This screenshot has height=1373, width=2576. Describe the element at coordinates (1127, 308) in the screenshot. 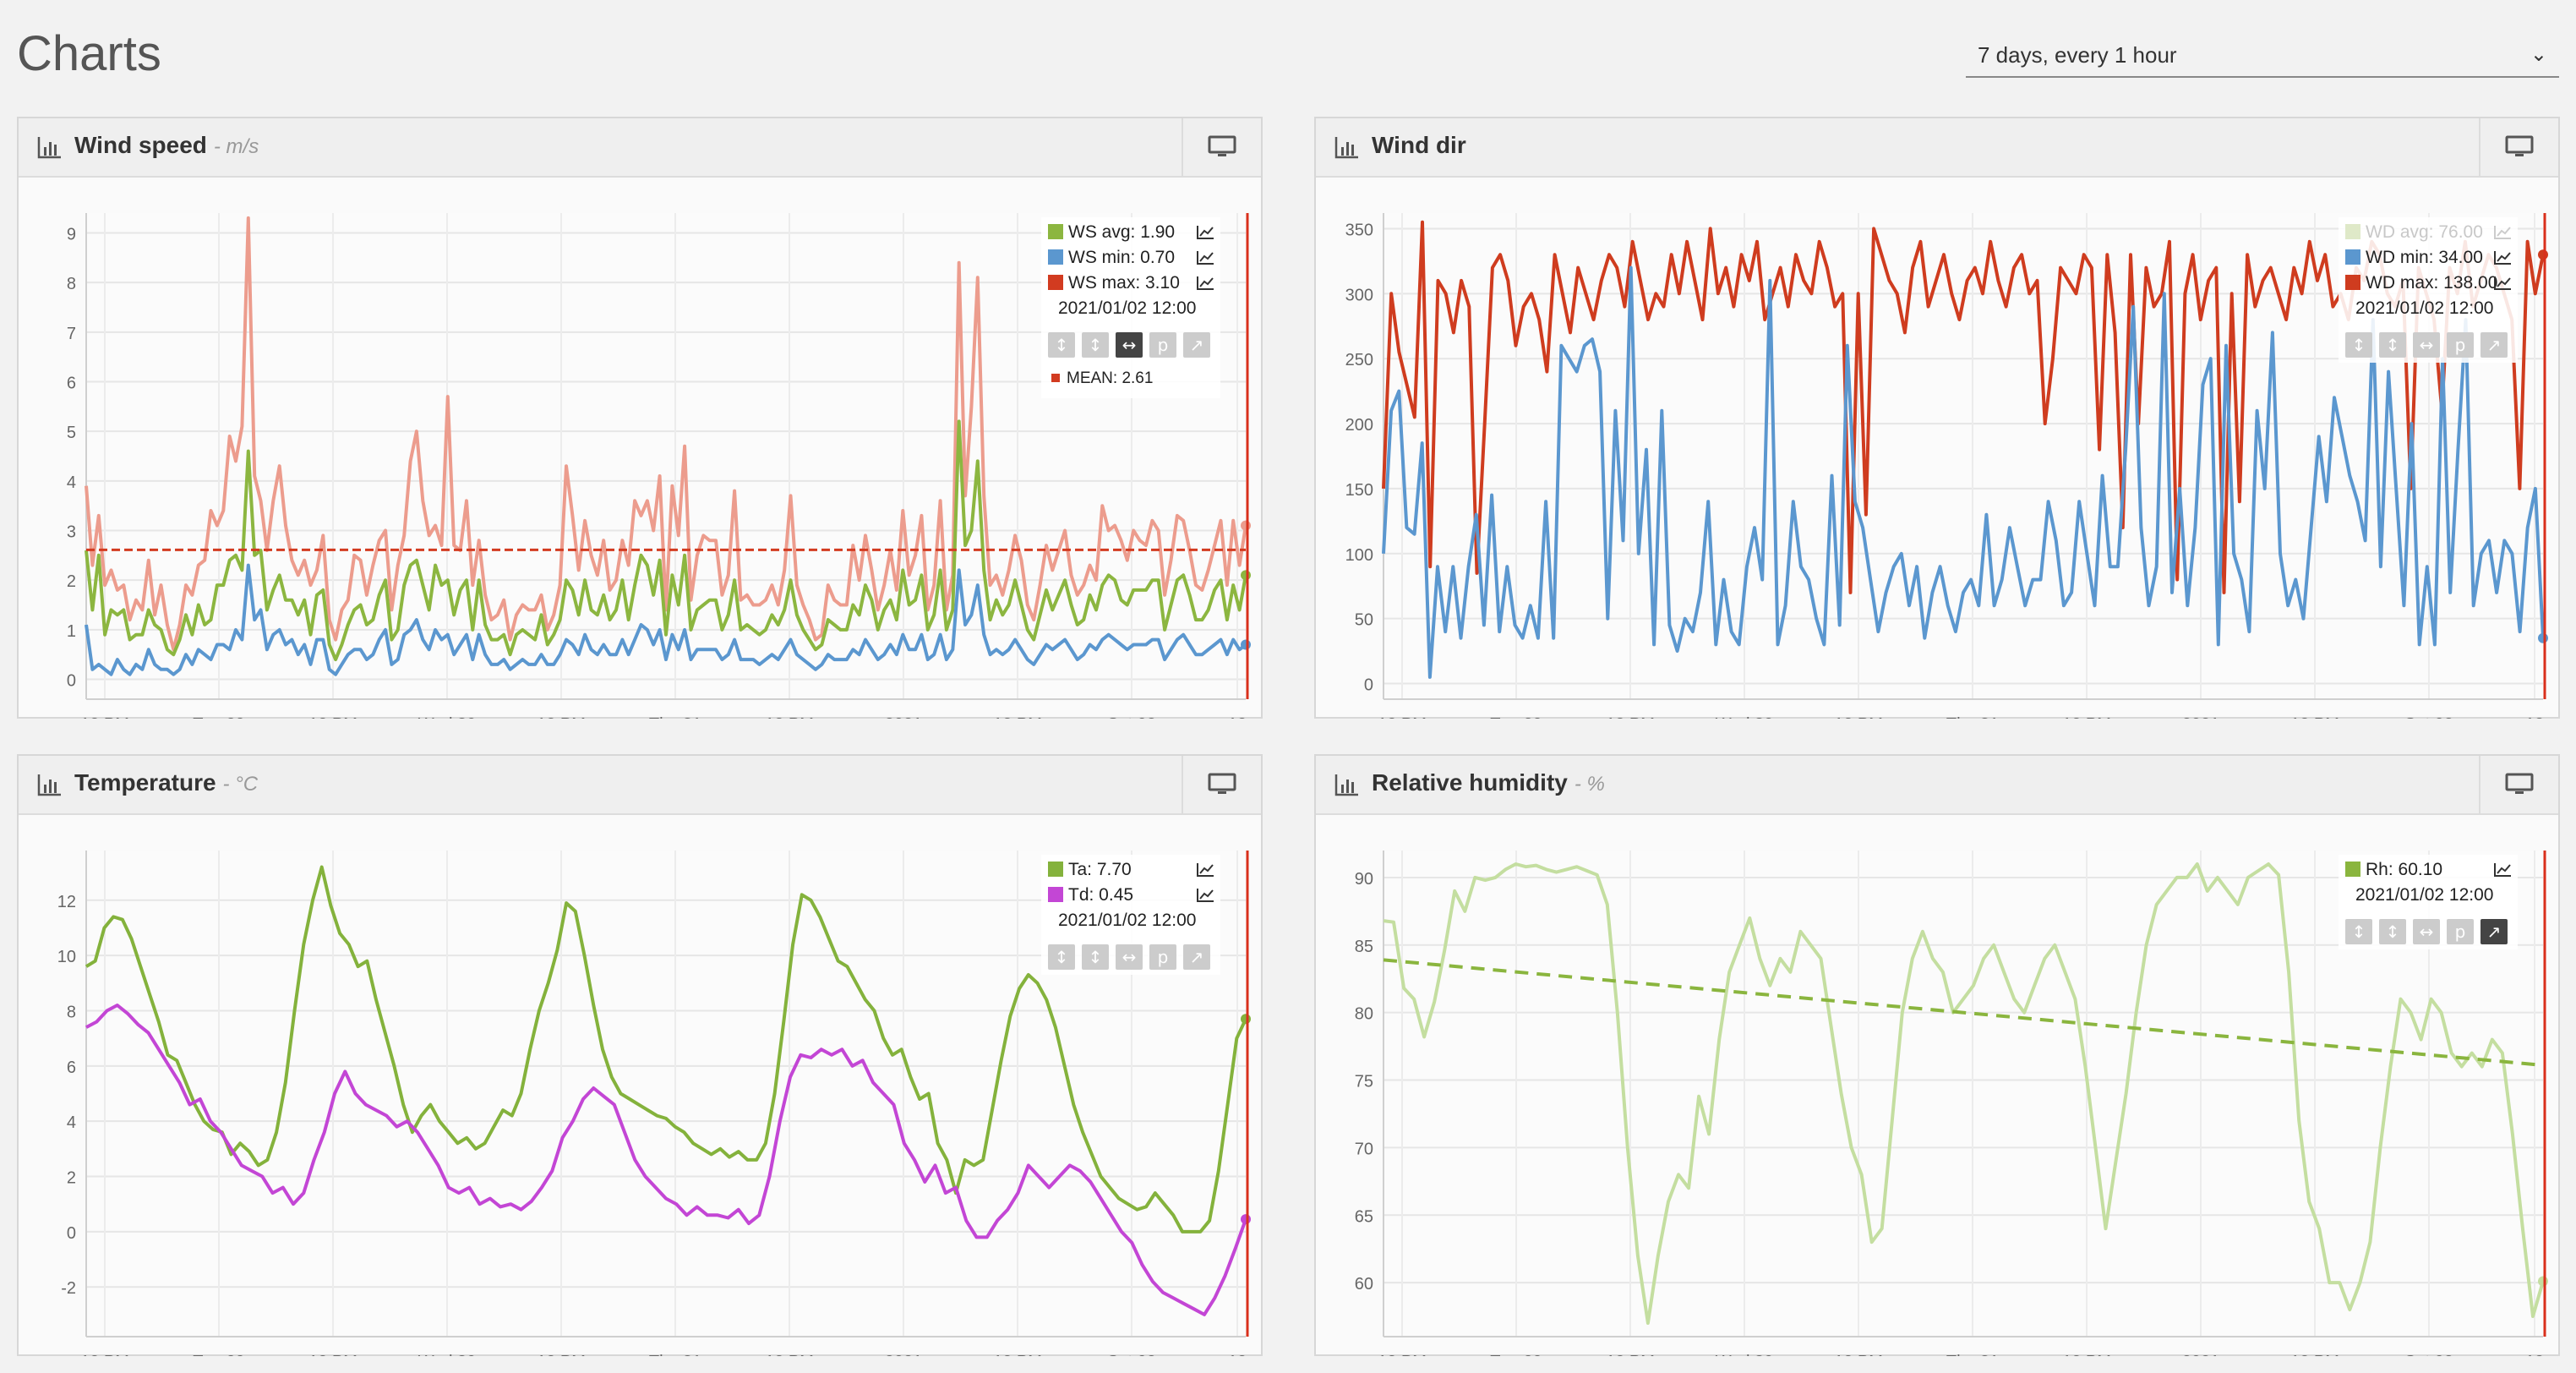

I see `legend-time: 2021/01/02 12:00` at that location.